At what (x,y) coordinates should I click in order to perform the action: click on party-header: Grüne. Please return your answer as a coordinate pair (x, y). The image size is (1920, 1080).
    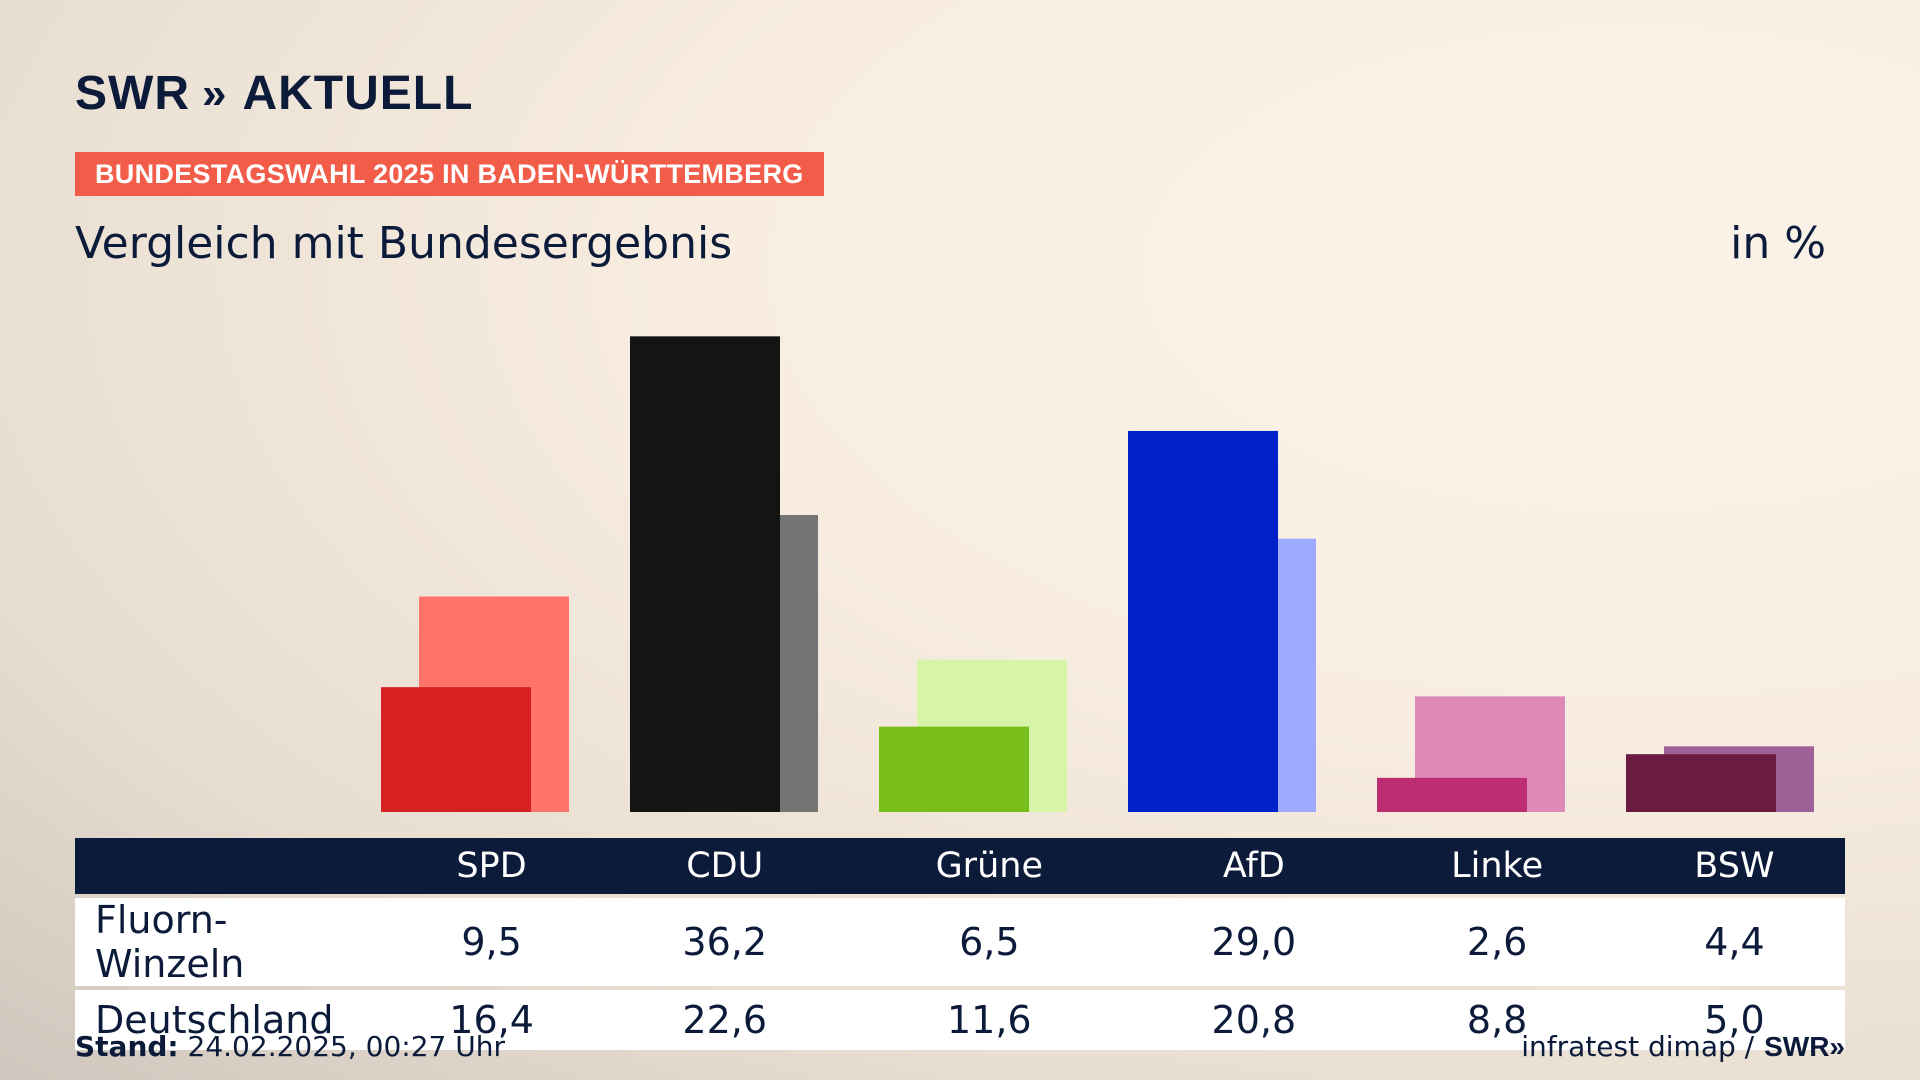
    Looking at the image, I should click on (989, 866).